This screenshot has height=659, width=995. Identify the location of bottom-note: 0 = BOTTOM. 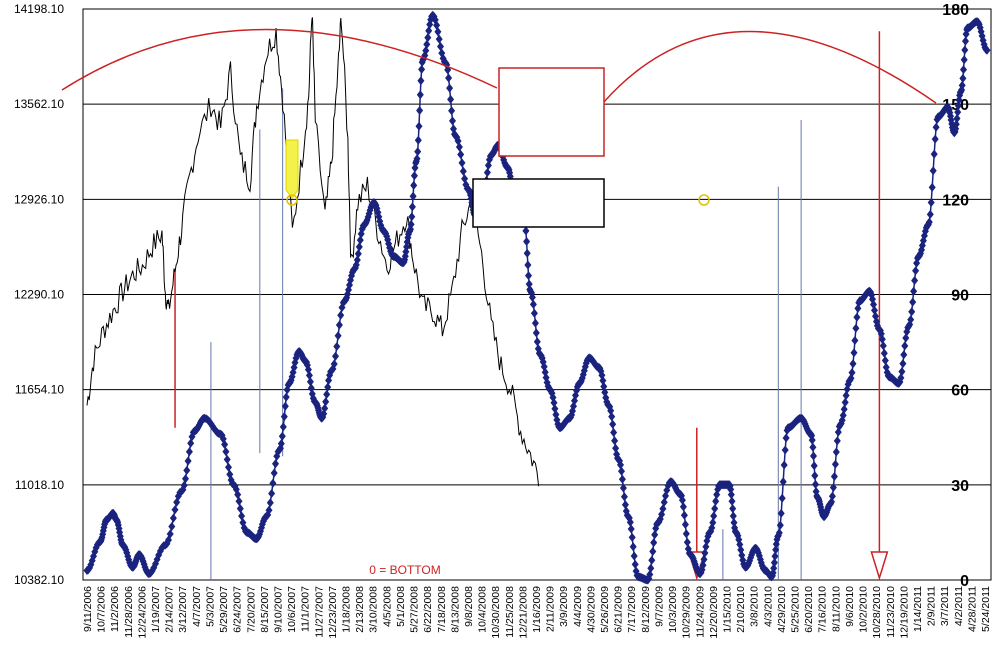
(404, 570).